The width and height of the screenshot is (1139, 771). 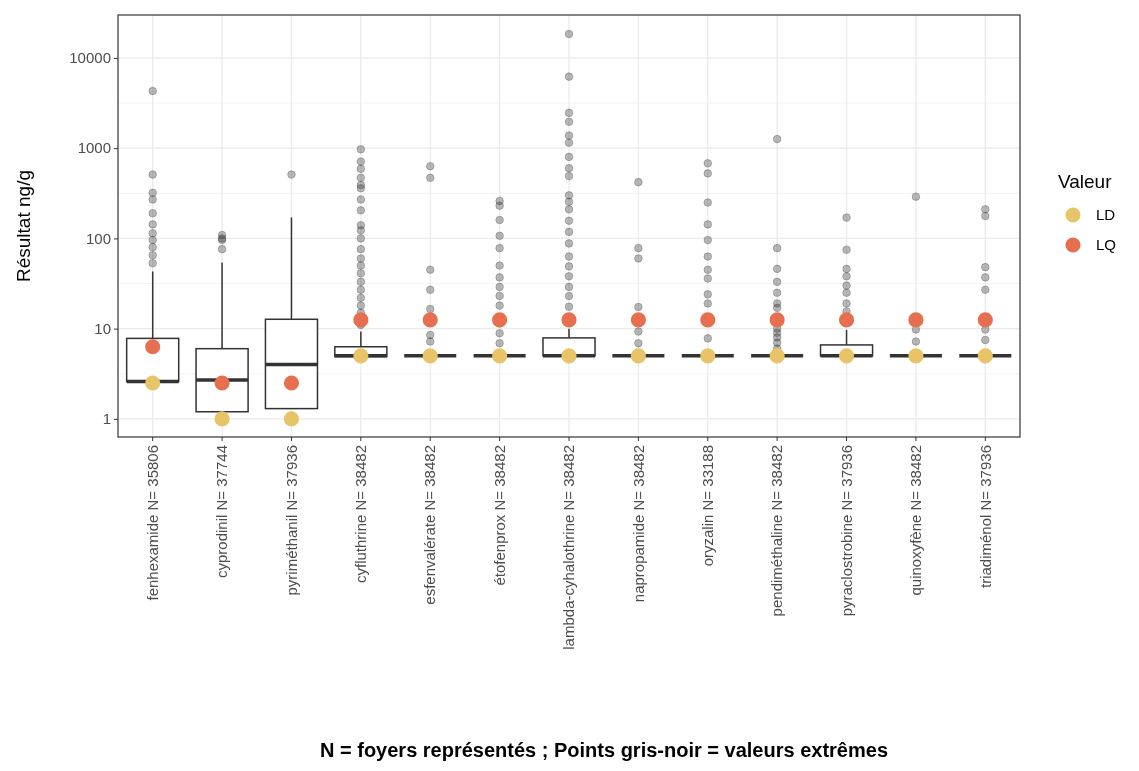 What do you see at coordinates (106, 419) in the screenshot?
I see `y-tick-label: 1` at bounding box center [106, 419].